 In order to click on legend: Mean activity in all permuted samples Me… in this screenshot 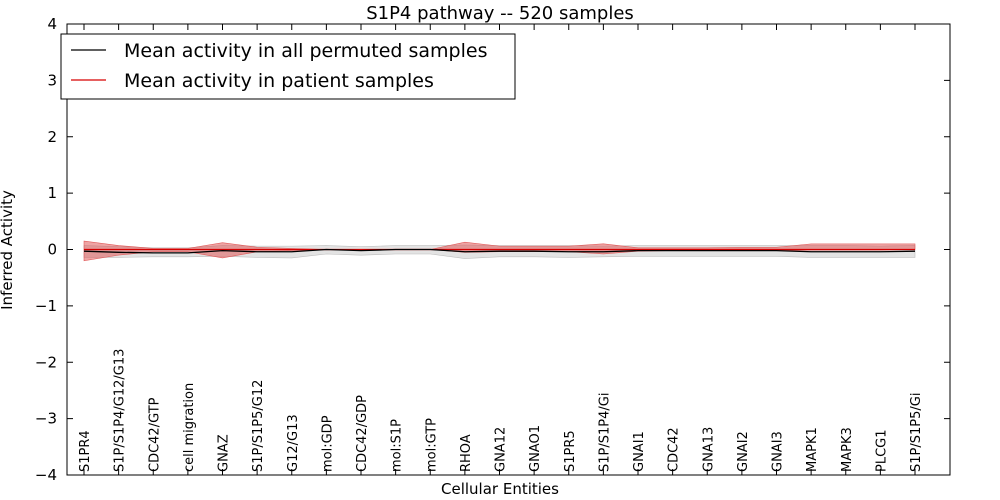, I will do `click(288, 66)`.